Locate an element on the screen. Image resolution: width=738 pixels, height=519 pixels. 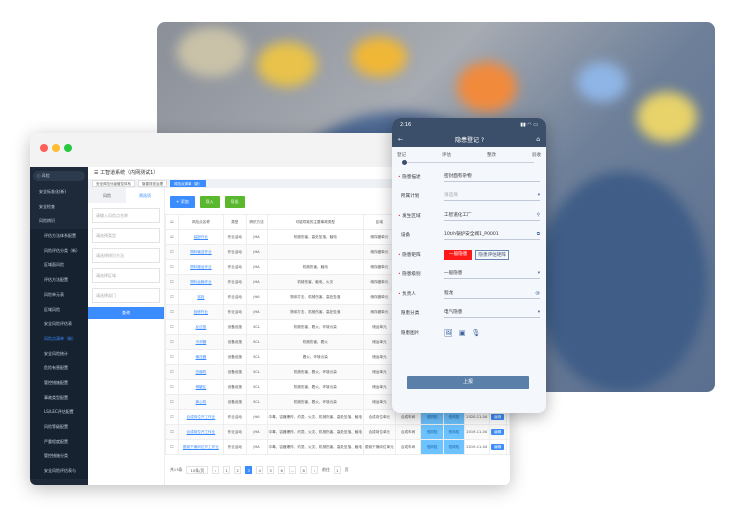
sidebar-item: LS/LEC评估配置 is located at coordinates (59, 412).